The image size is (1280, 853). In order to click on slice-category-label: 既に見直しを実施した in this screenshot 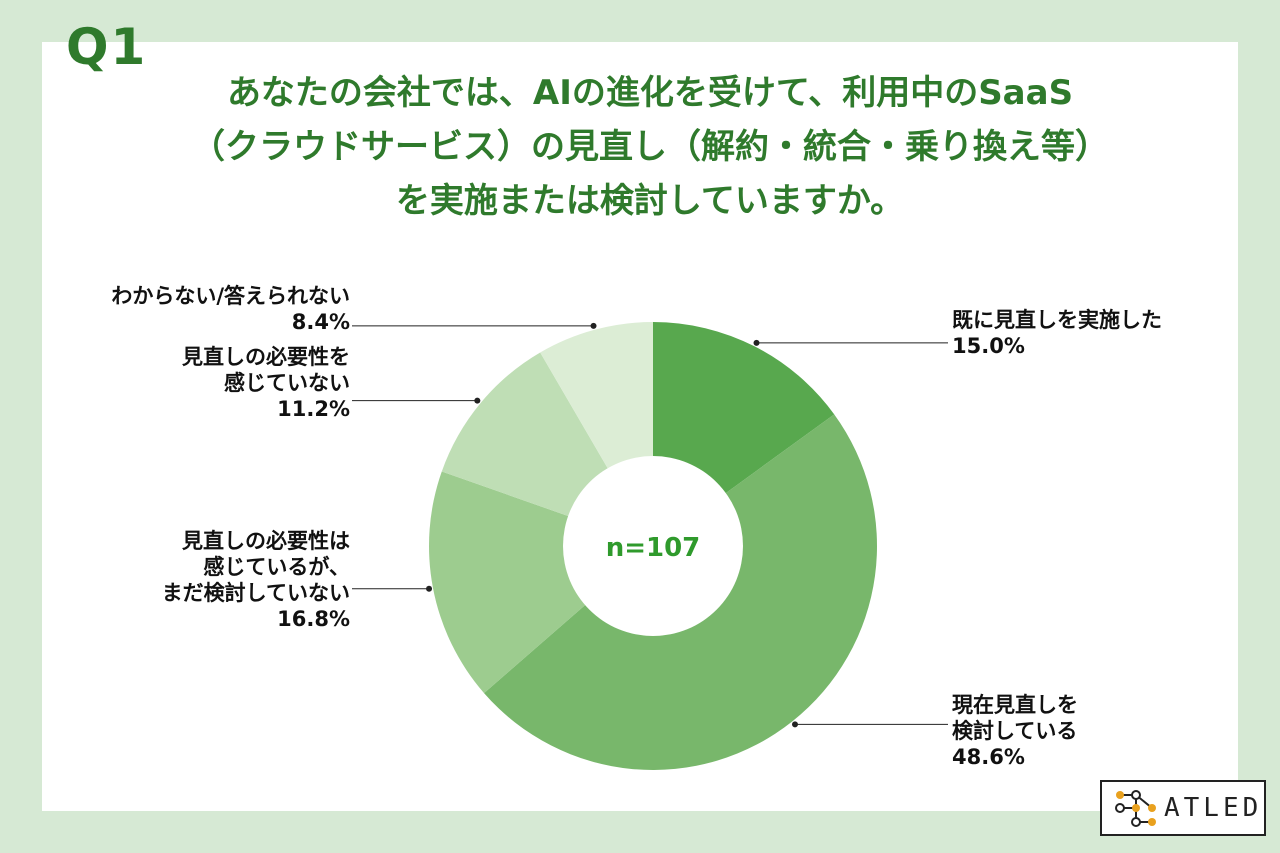, I will do `click(1057, 320)`.